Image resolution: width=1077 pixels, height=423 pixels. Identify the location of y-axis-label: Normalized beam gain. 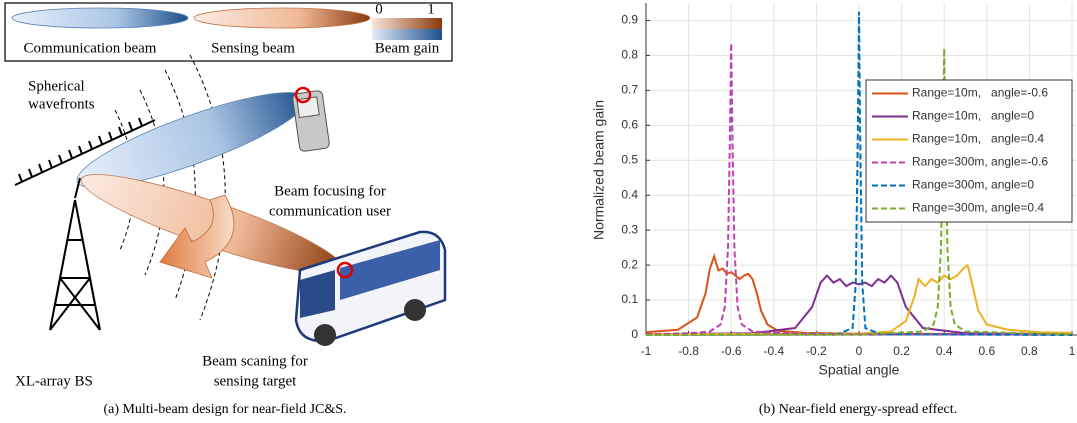
(599, 170).